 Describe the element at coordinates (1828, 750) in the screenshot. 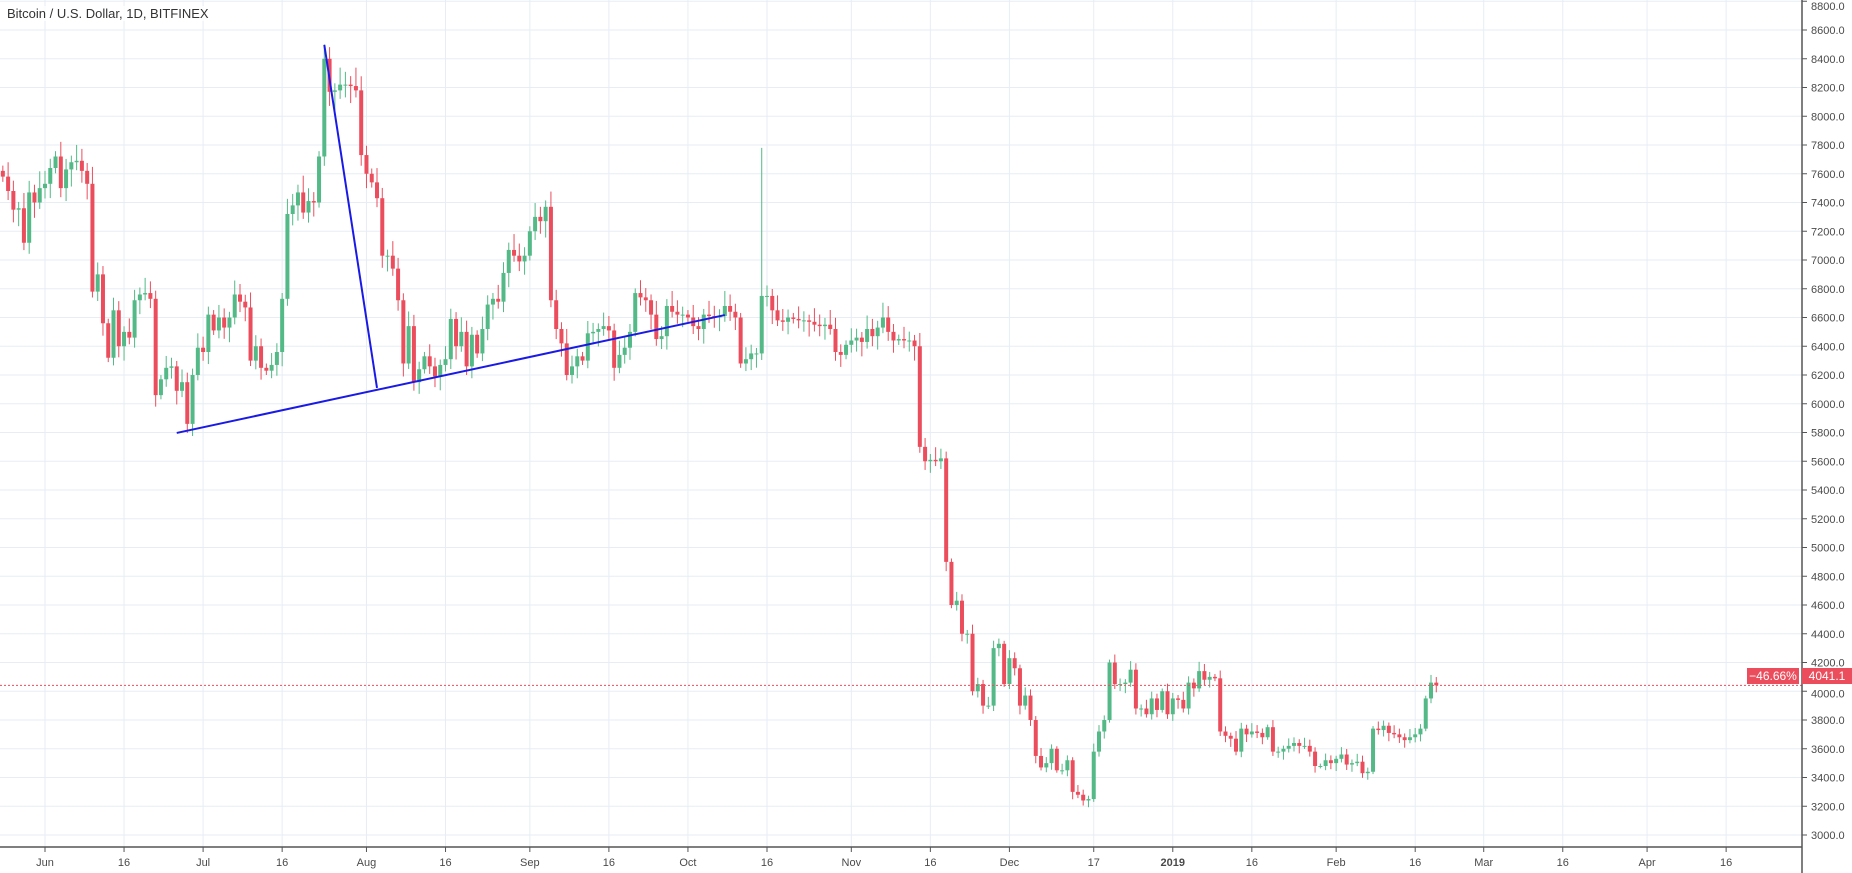

I see `price-tick-label: 3600.0` at that location.